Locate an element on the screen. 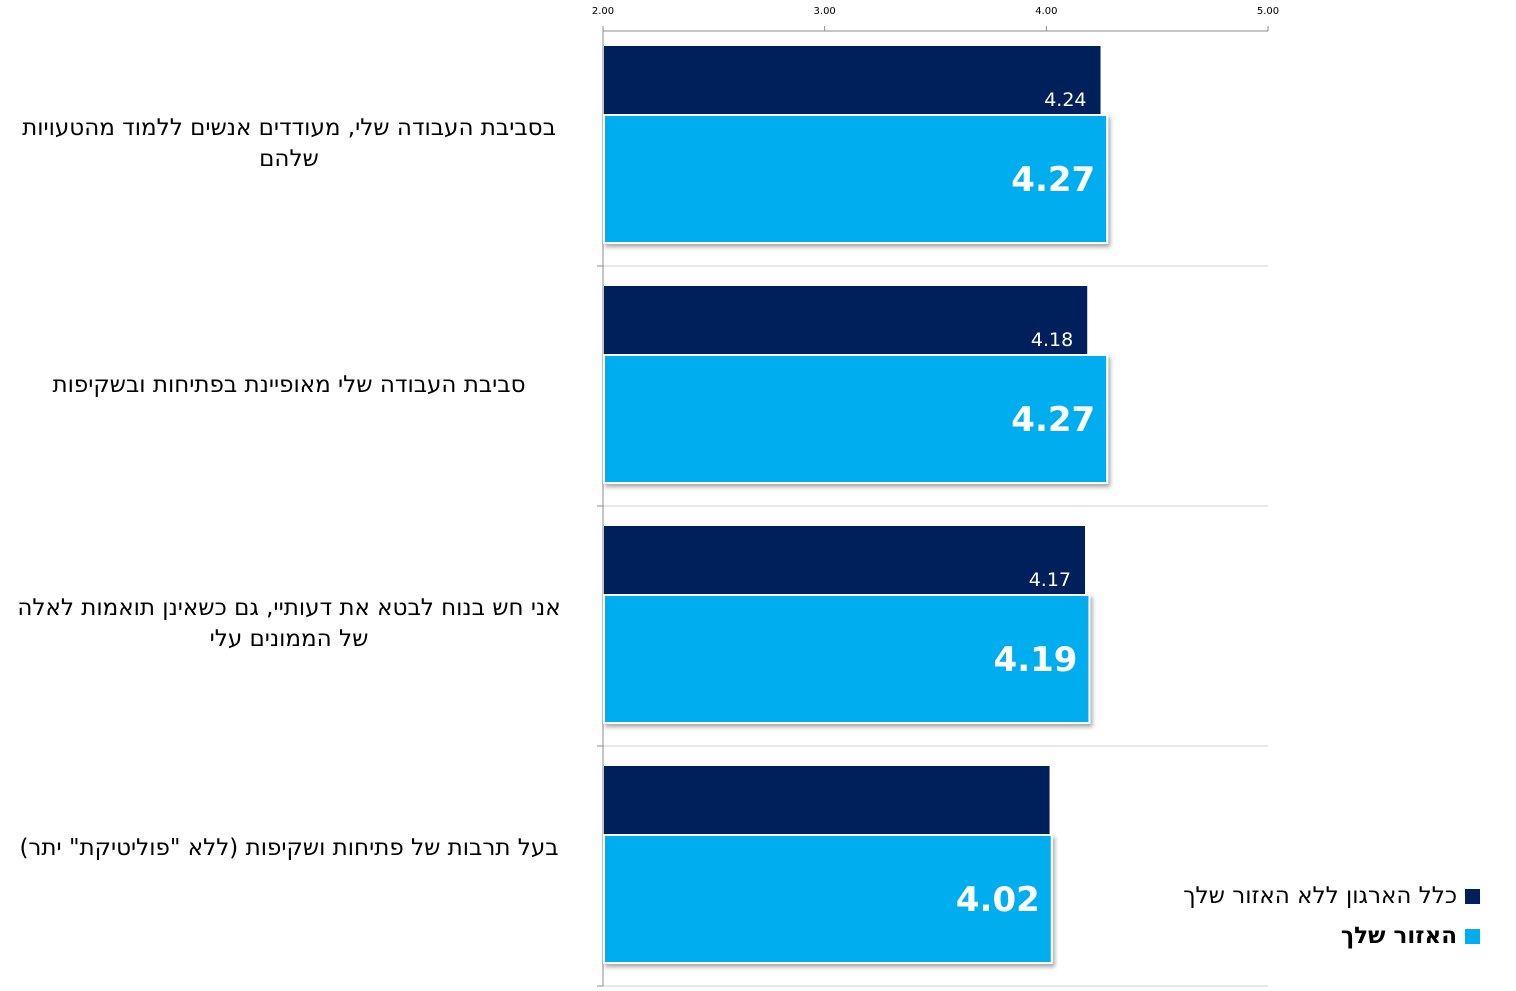 Image resolution: width=1516 pixels, height=991 pixels. legend-label-org: כלל הארגון ללא האזור שלך is located at coordinates (1320, 896).